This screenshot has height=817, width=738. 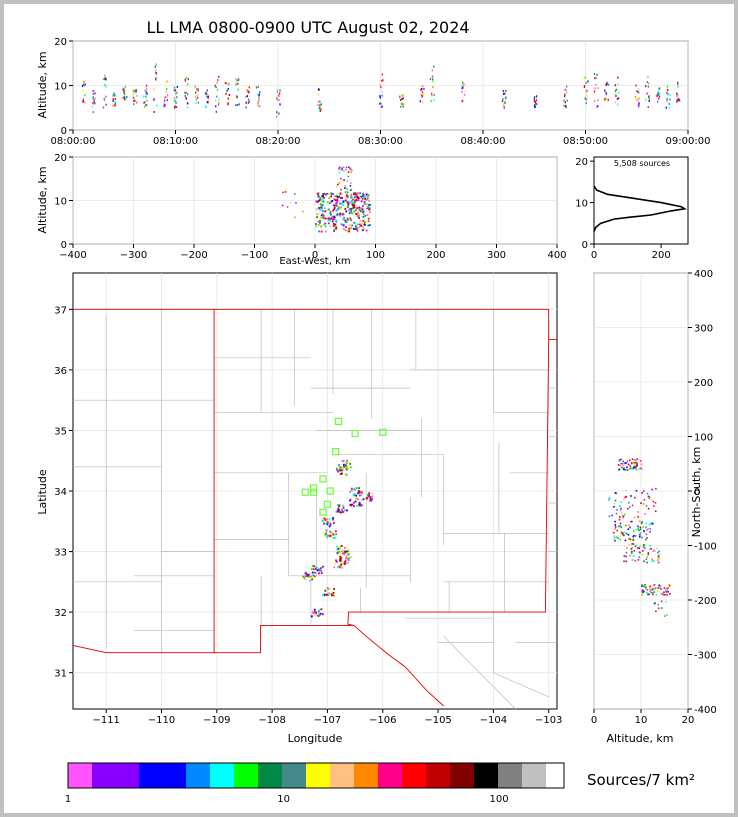 I want to click on y-tick-label: -100, so click(x=705, y=547).